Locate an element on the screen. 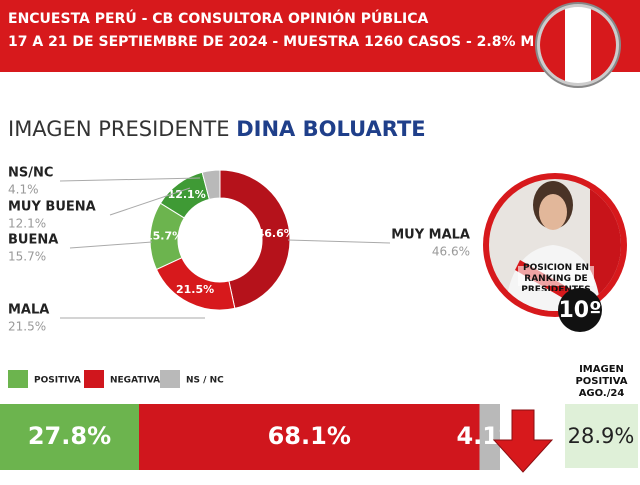  bar-value-label: 4.1% is located at coordinates (489, 436).